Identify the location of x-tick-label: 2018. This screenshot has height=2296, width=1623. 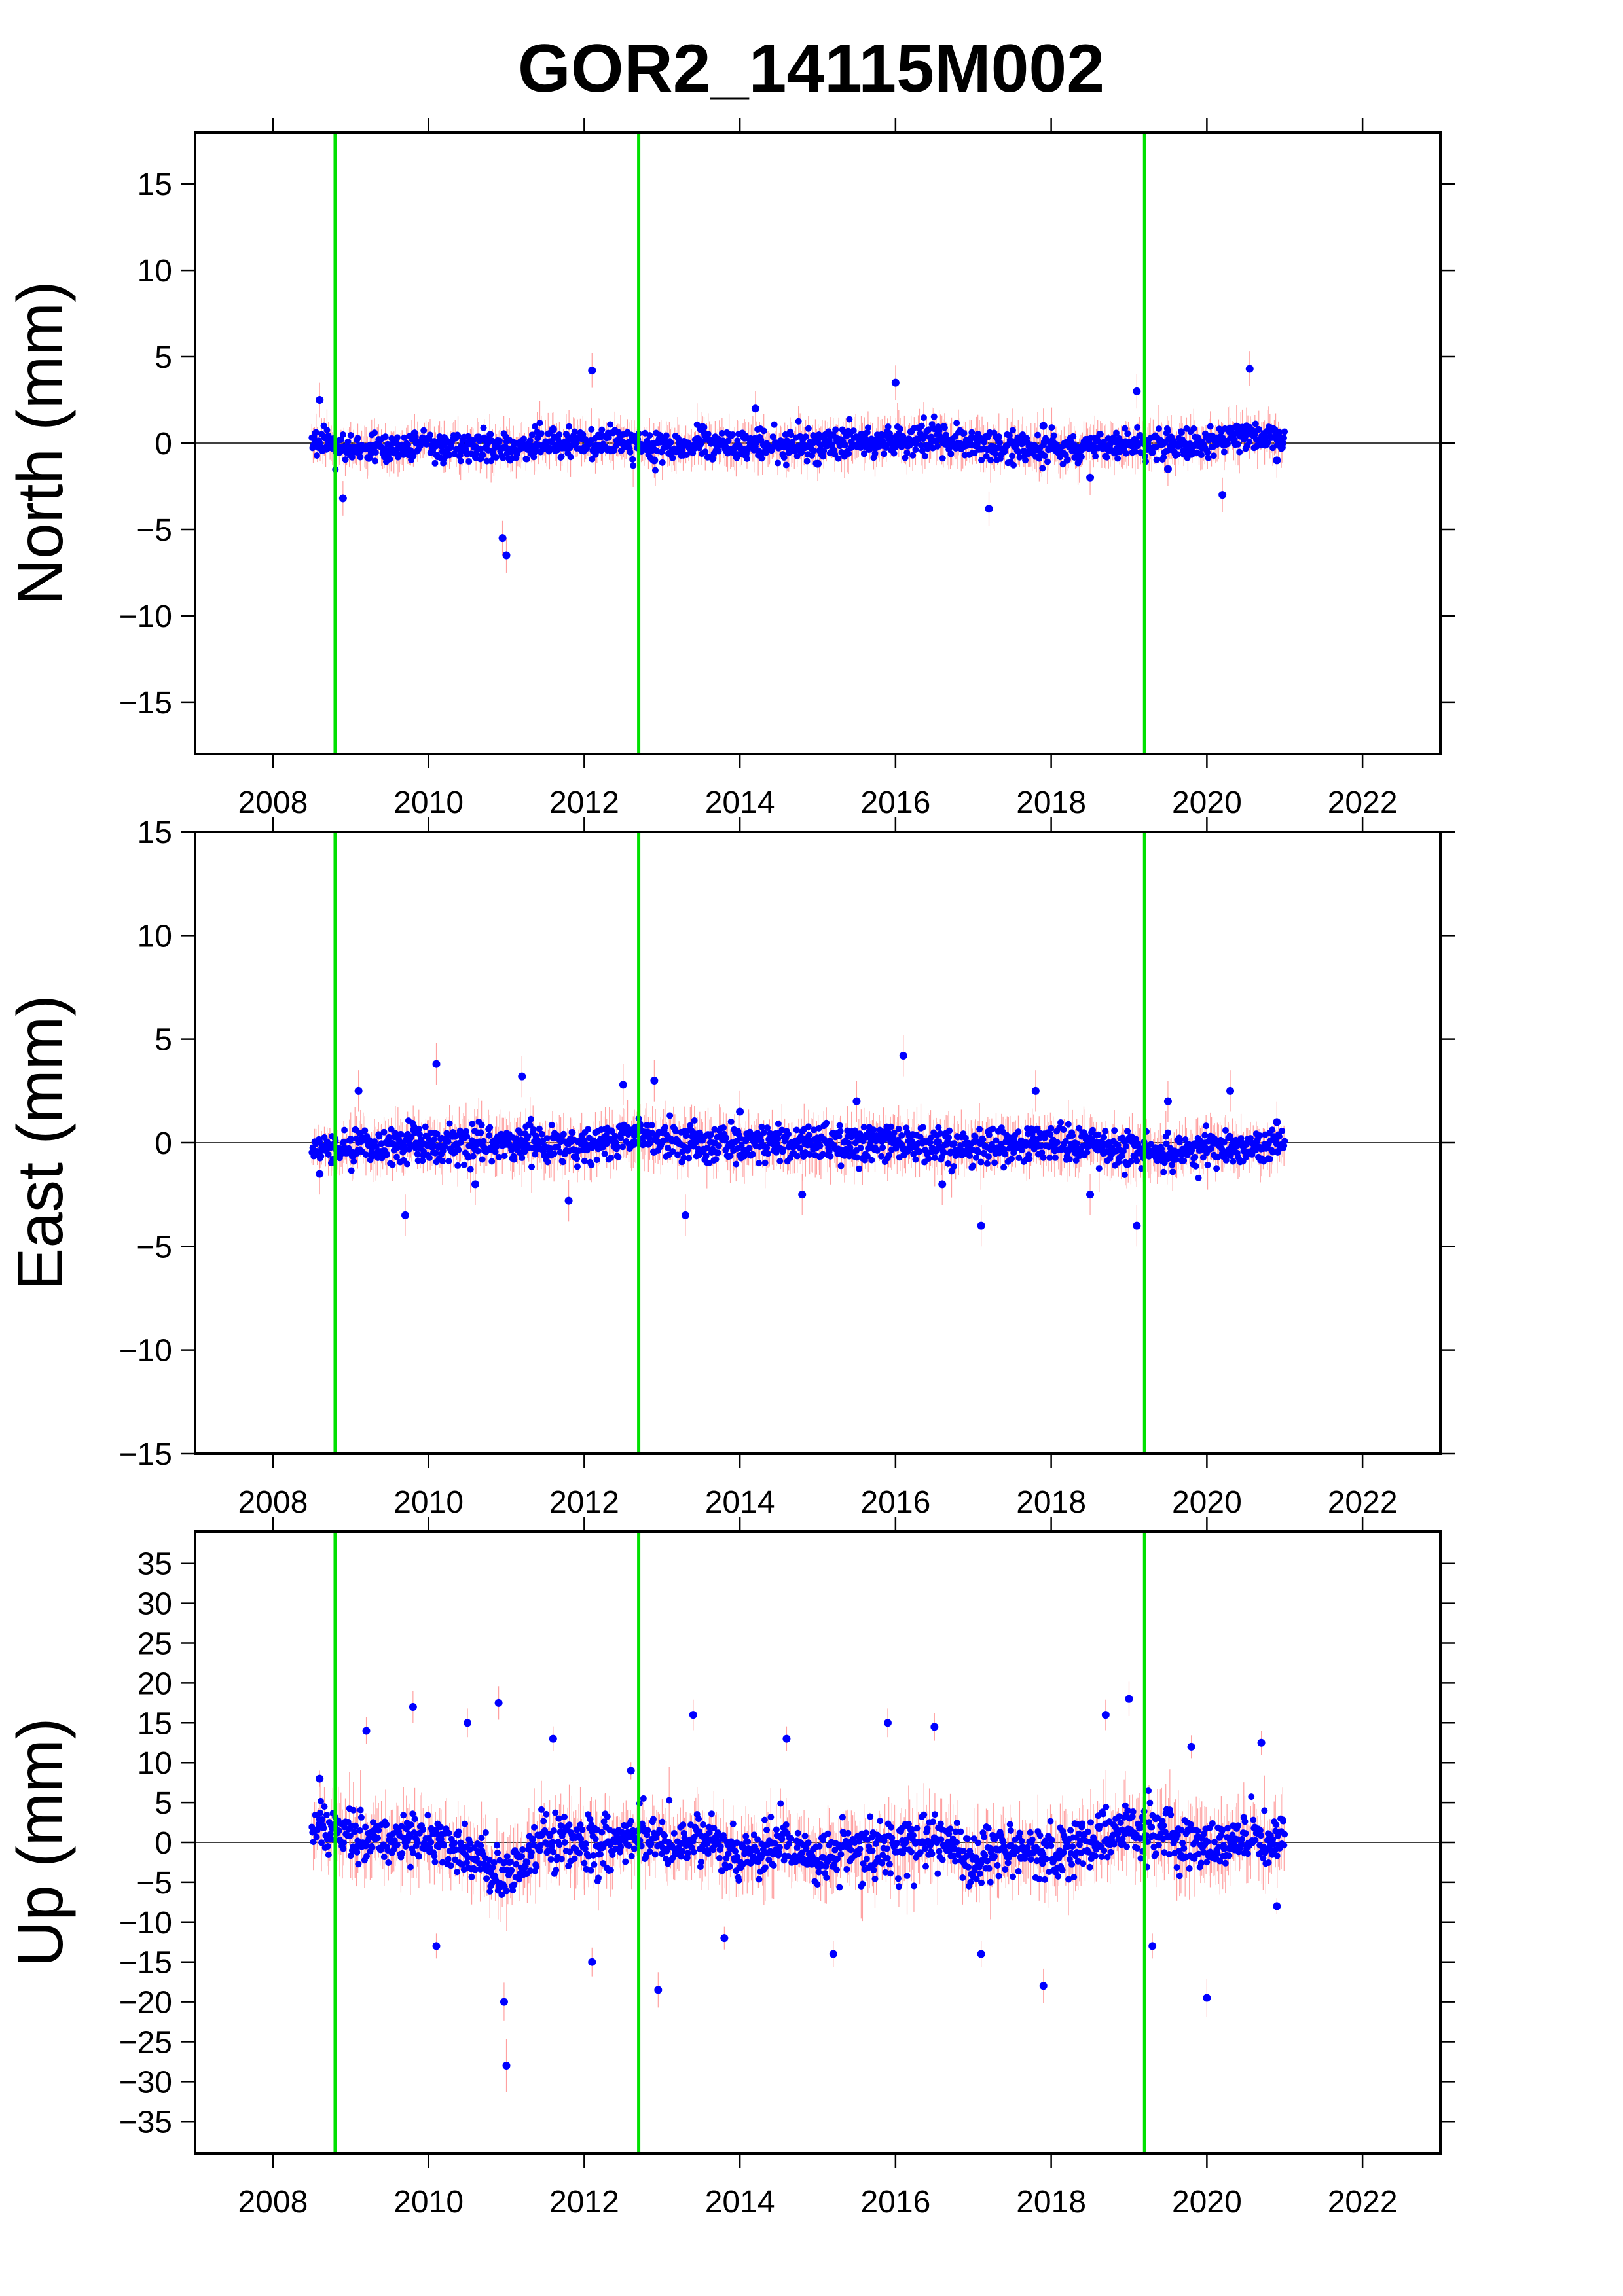
(1051, 2202).